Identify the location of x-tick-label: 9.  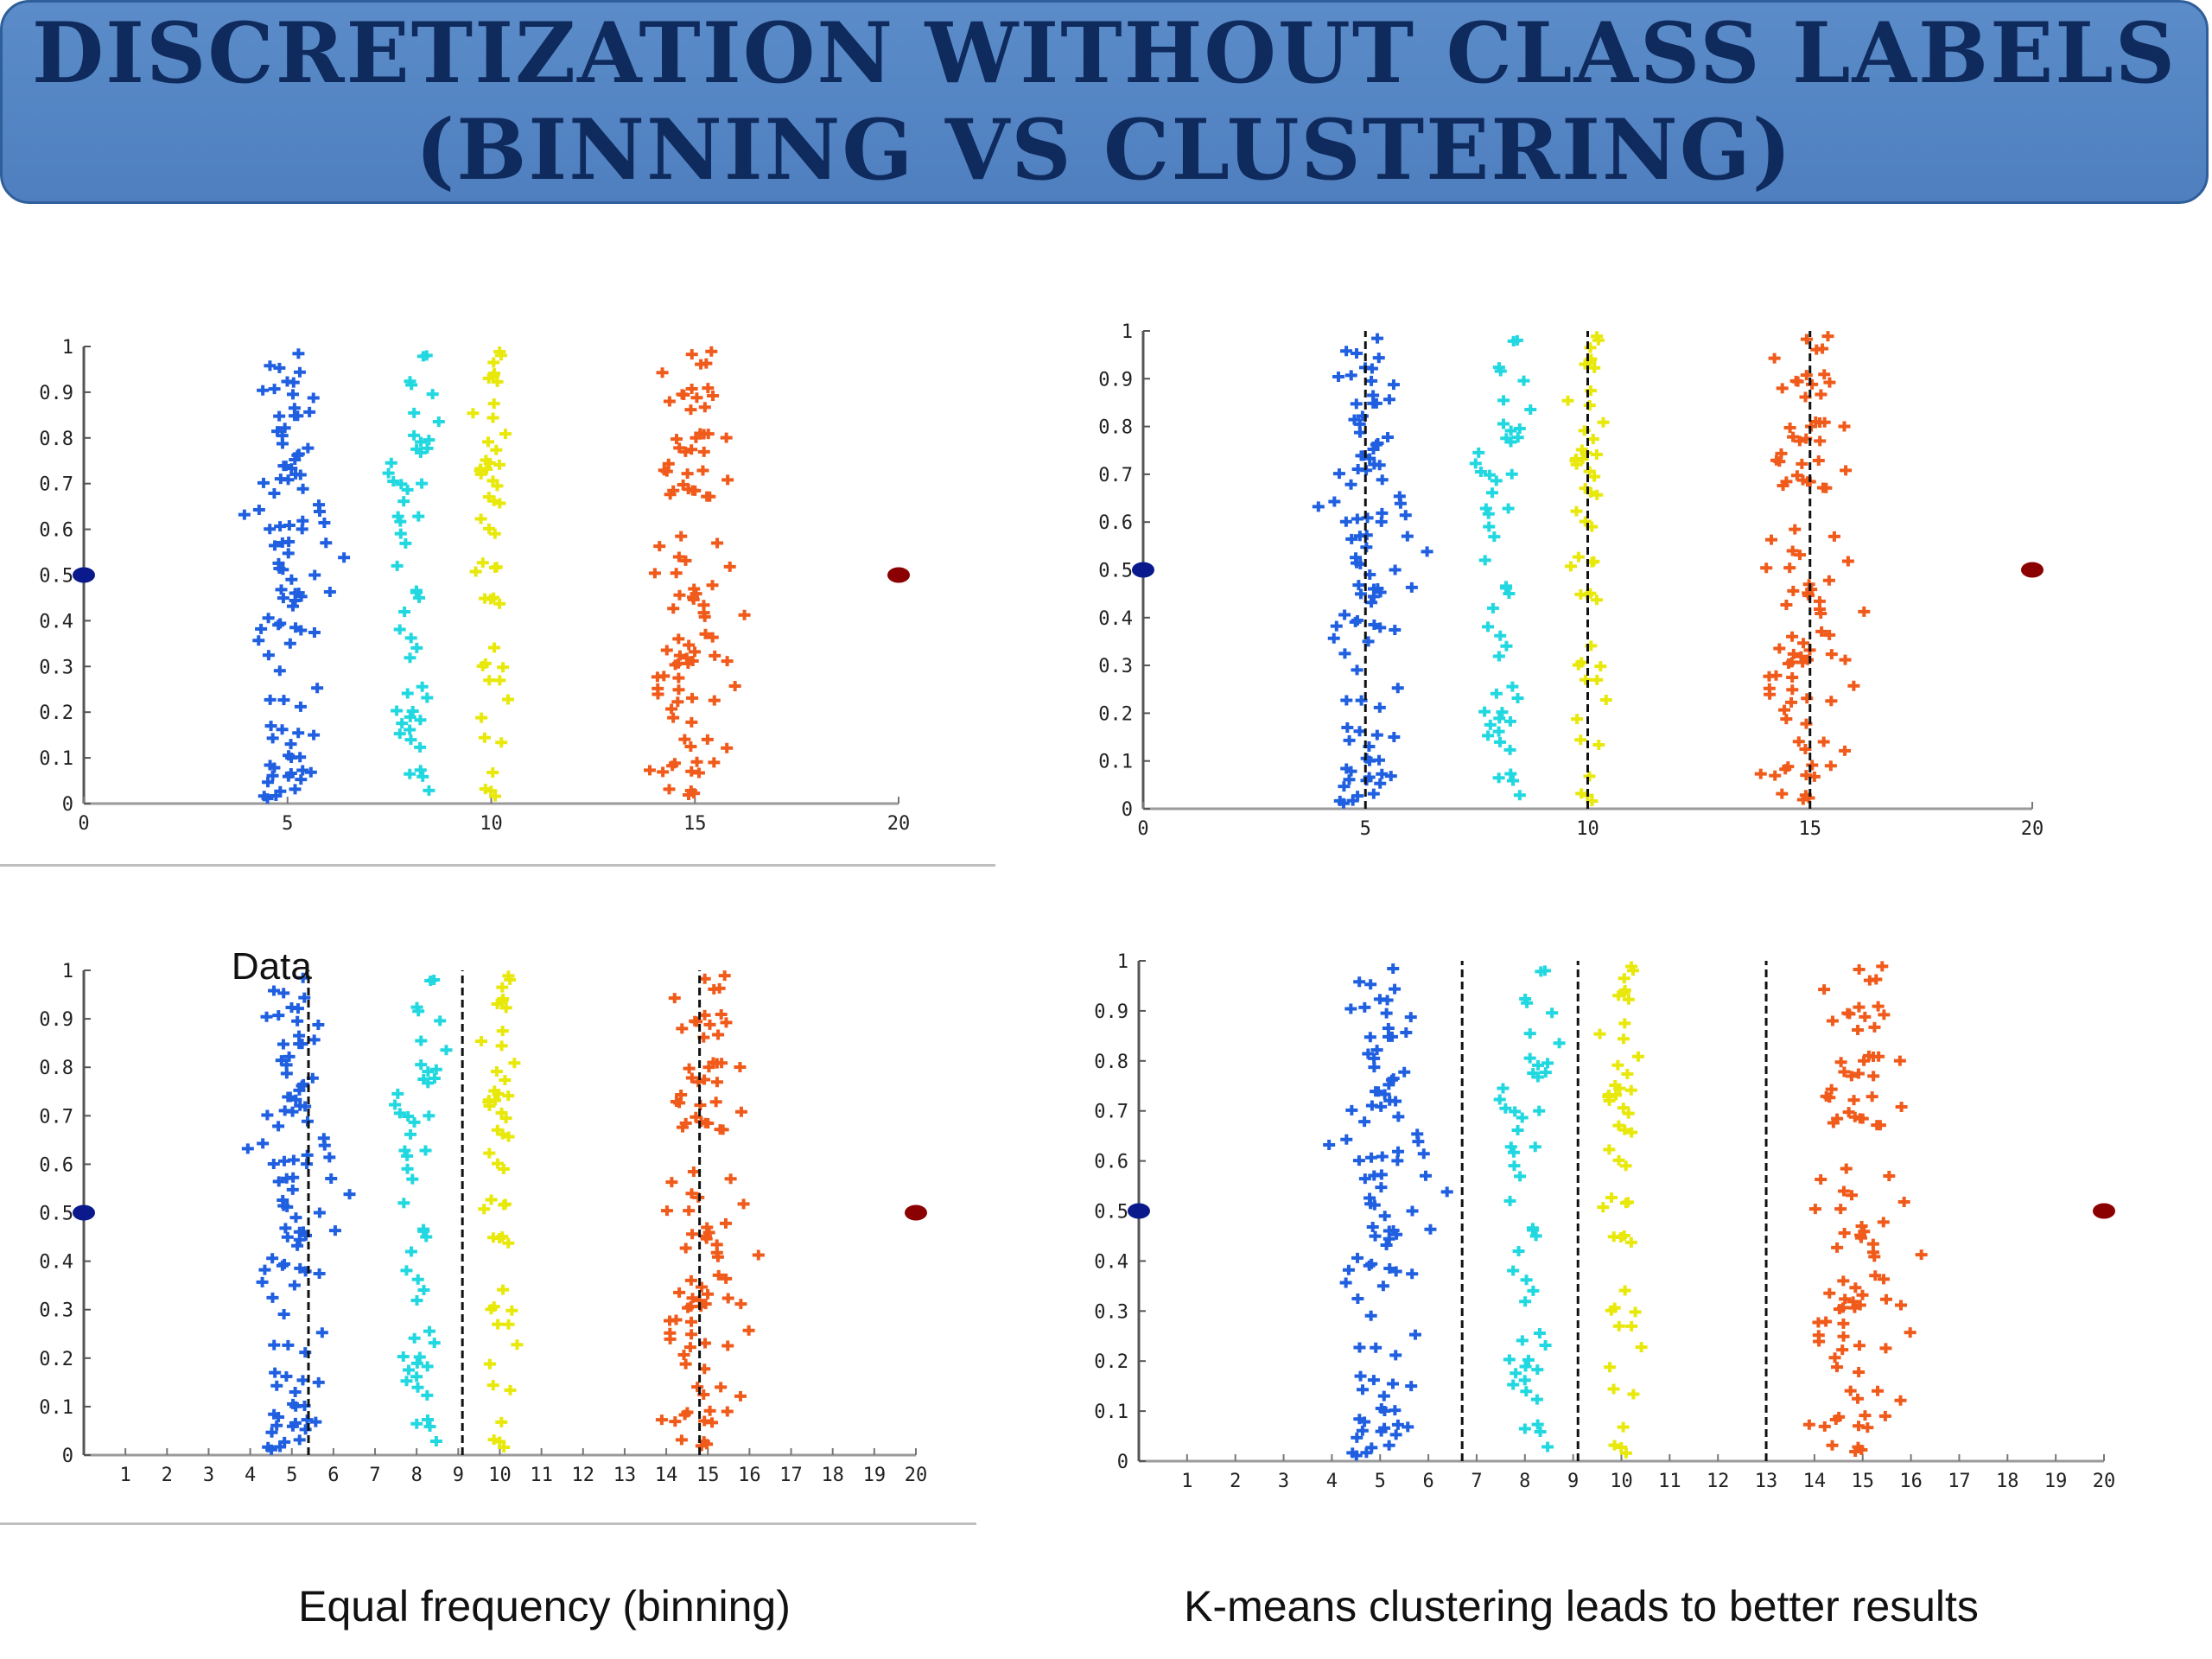
(1573, 1481).